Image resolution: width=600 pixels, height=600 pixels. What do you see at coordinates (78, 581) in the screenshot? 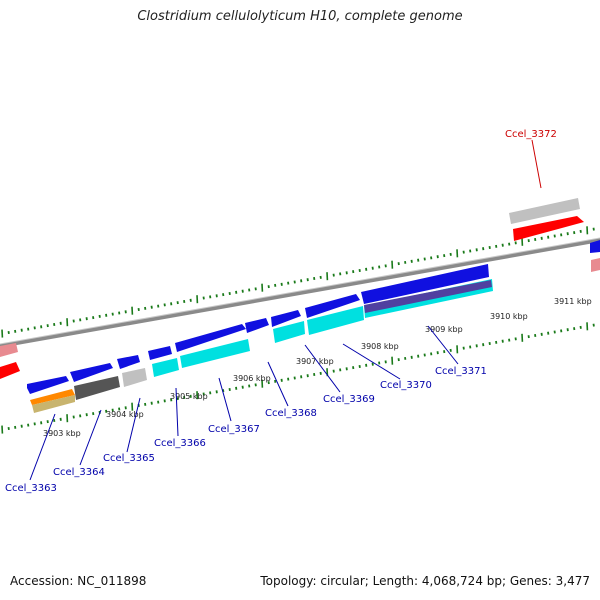
I see `accession-text: Accession: NC_011898` at bounding box center [78, 581].